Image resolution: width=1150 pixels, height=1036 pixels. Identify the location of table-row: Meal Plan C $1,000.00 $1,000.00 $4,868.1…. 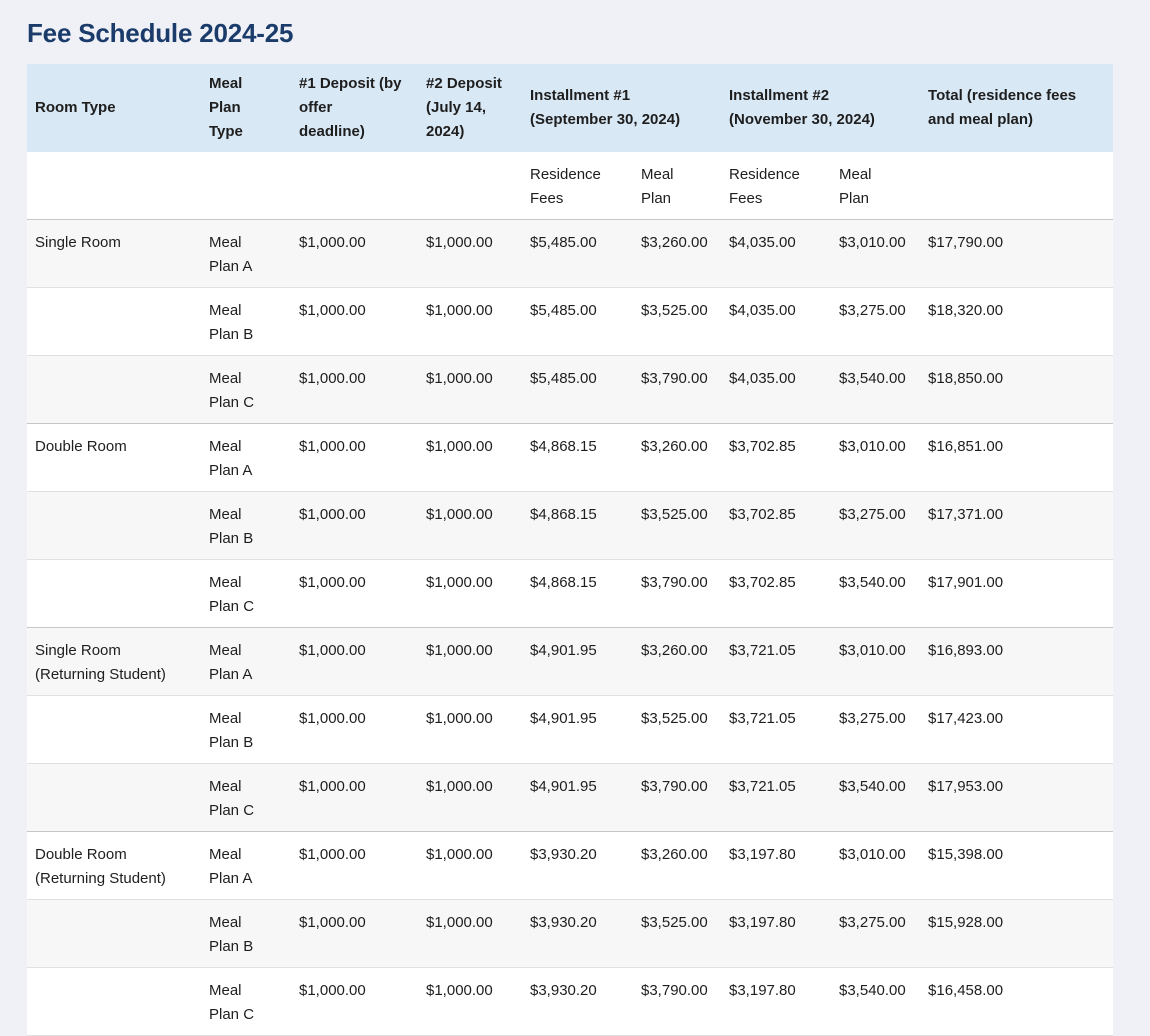
(570, 593).